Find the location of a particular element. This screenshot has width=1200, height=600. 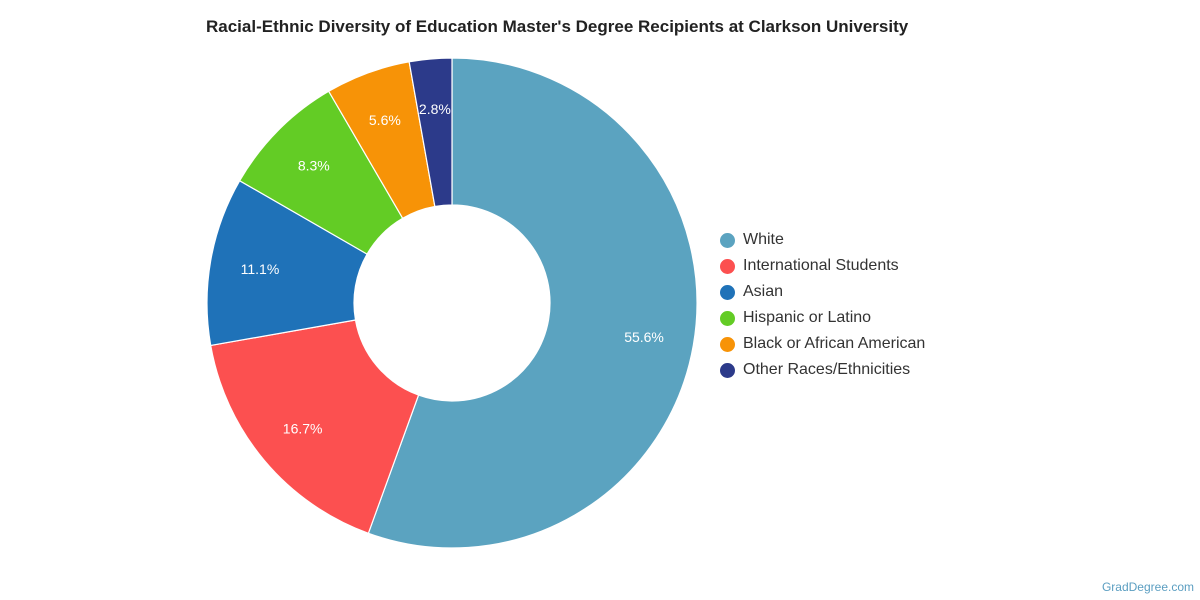

legend-label: Hispanic or Latino is located at coordinates (807, 317).